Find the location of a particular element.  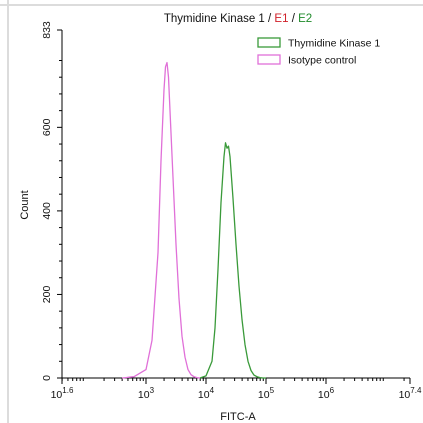

title-part-2: / is located at coordinates (294, 19).